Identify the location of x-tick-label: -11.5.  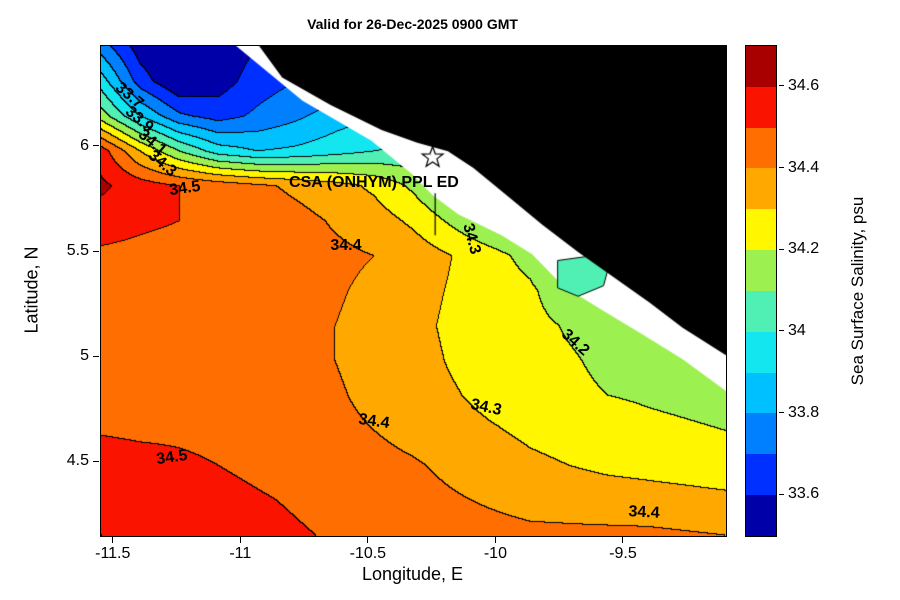
(113, 553).